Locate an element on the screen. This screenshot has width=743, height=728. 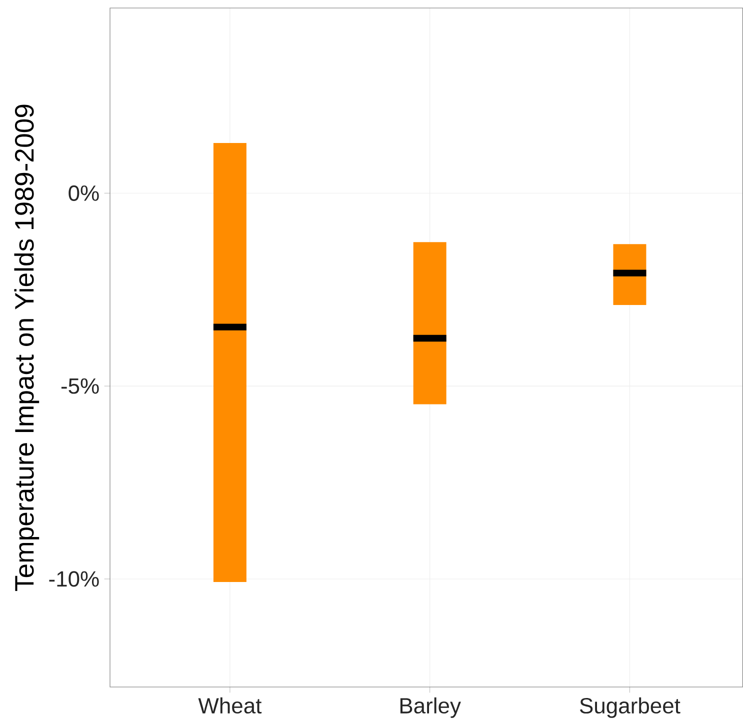
y-axis-title: Temperature Impact on Yields 1989-2009 is located at coordinates (27, 347).